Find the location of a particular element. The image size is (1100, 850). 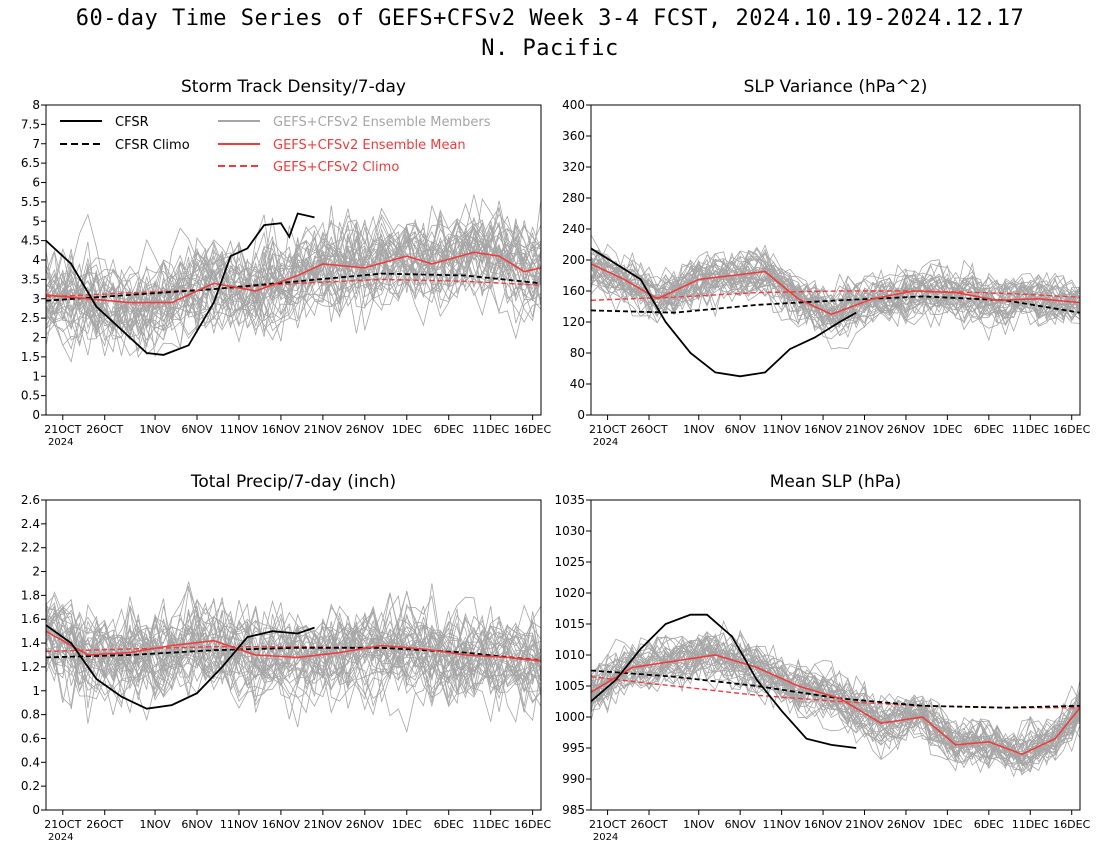

y-tick-label: 1.2 is located at coordinates (30, 667).